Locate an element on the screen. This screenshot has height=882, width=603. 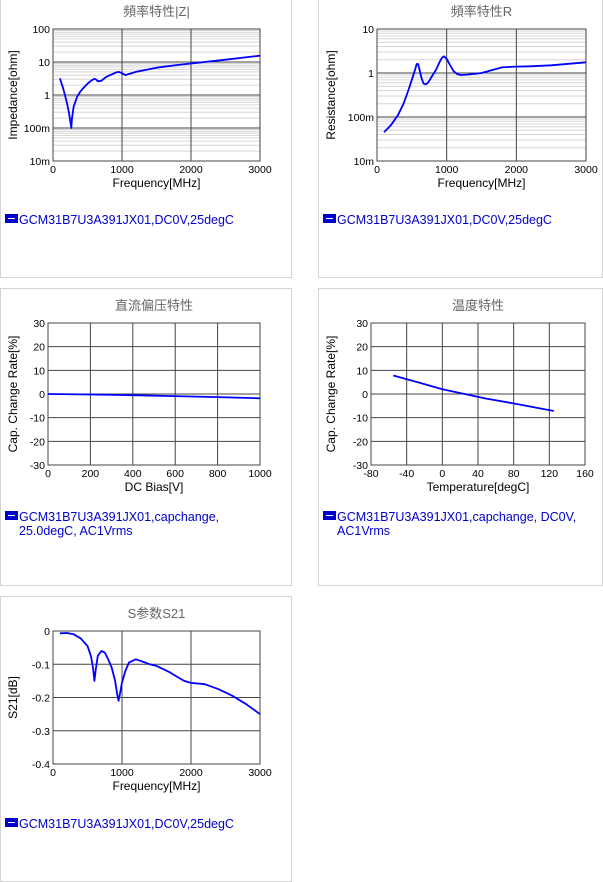
chart-title: S参数S21 is located at coordinates (157, 613).